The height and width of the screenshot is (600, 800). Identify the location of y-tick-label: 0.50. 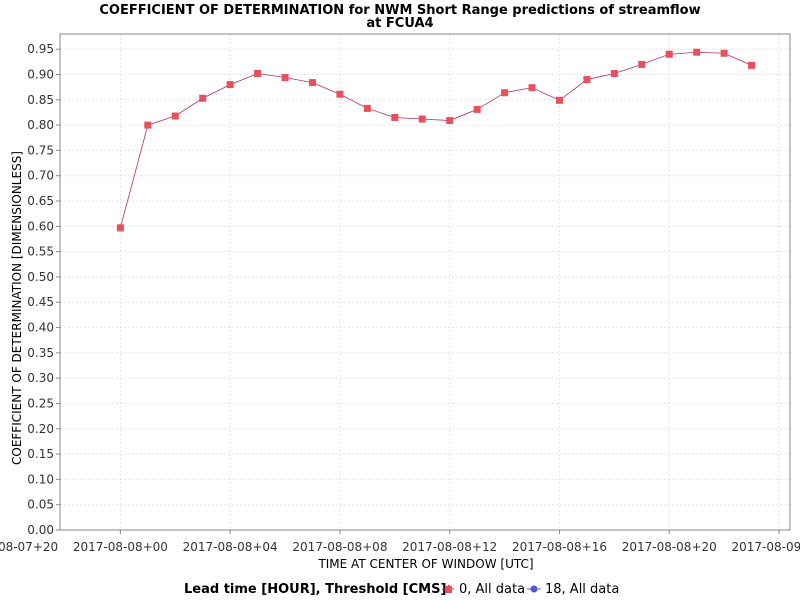
(40, 277).